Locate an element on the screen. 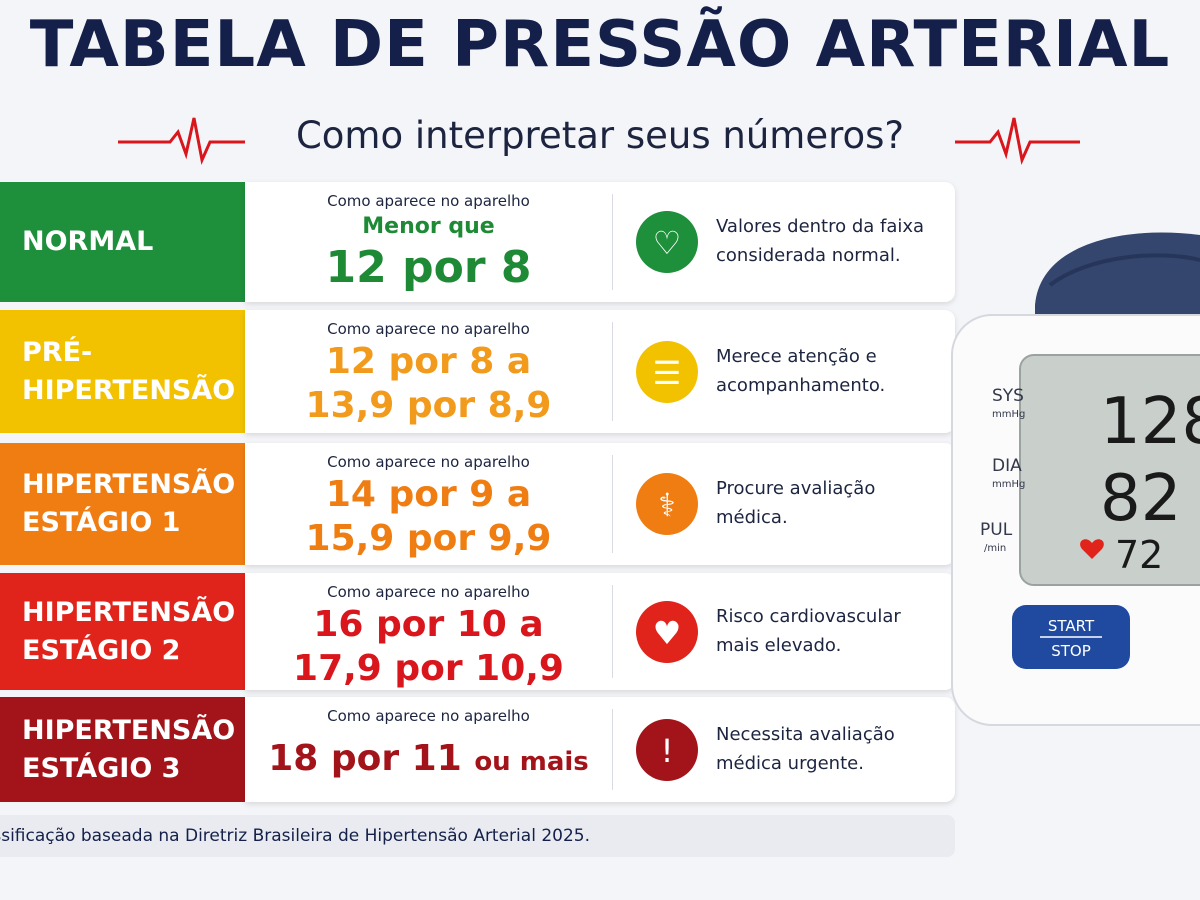  category-line: NORMAL is located at coordinates (88, 241).